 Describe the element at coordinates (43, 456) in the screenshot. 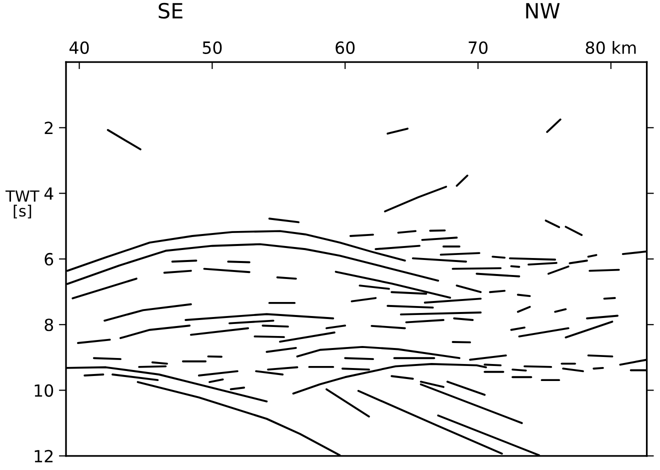

I see `y-tick-label: 12` at that location.